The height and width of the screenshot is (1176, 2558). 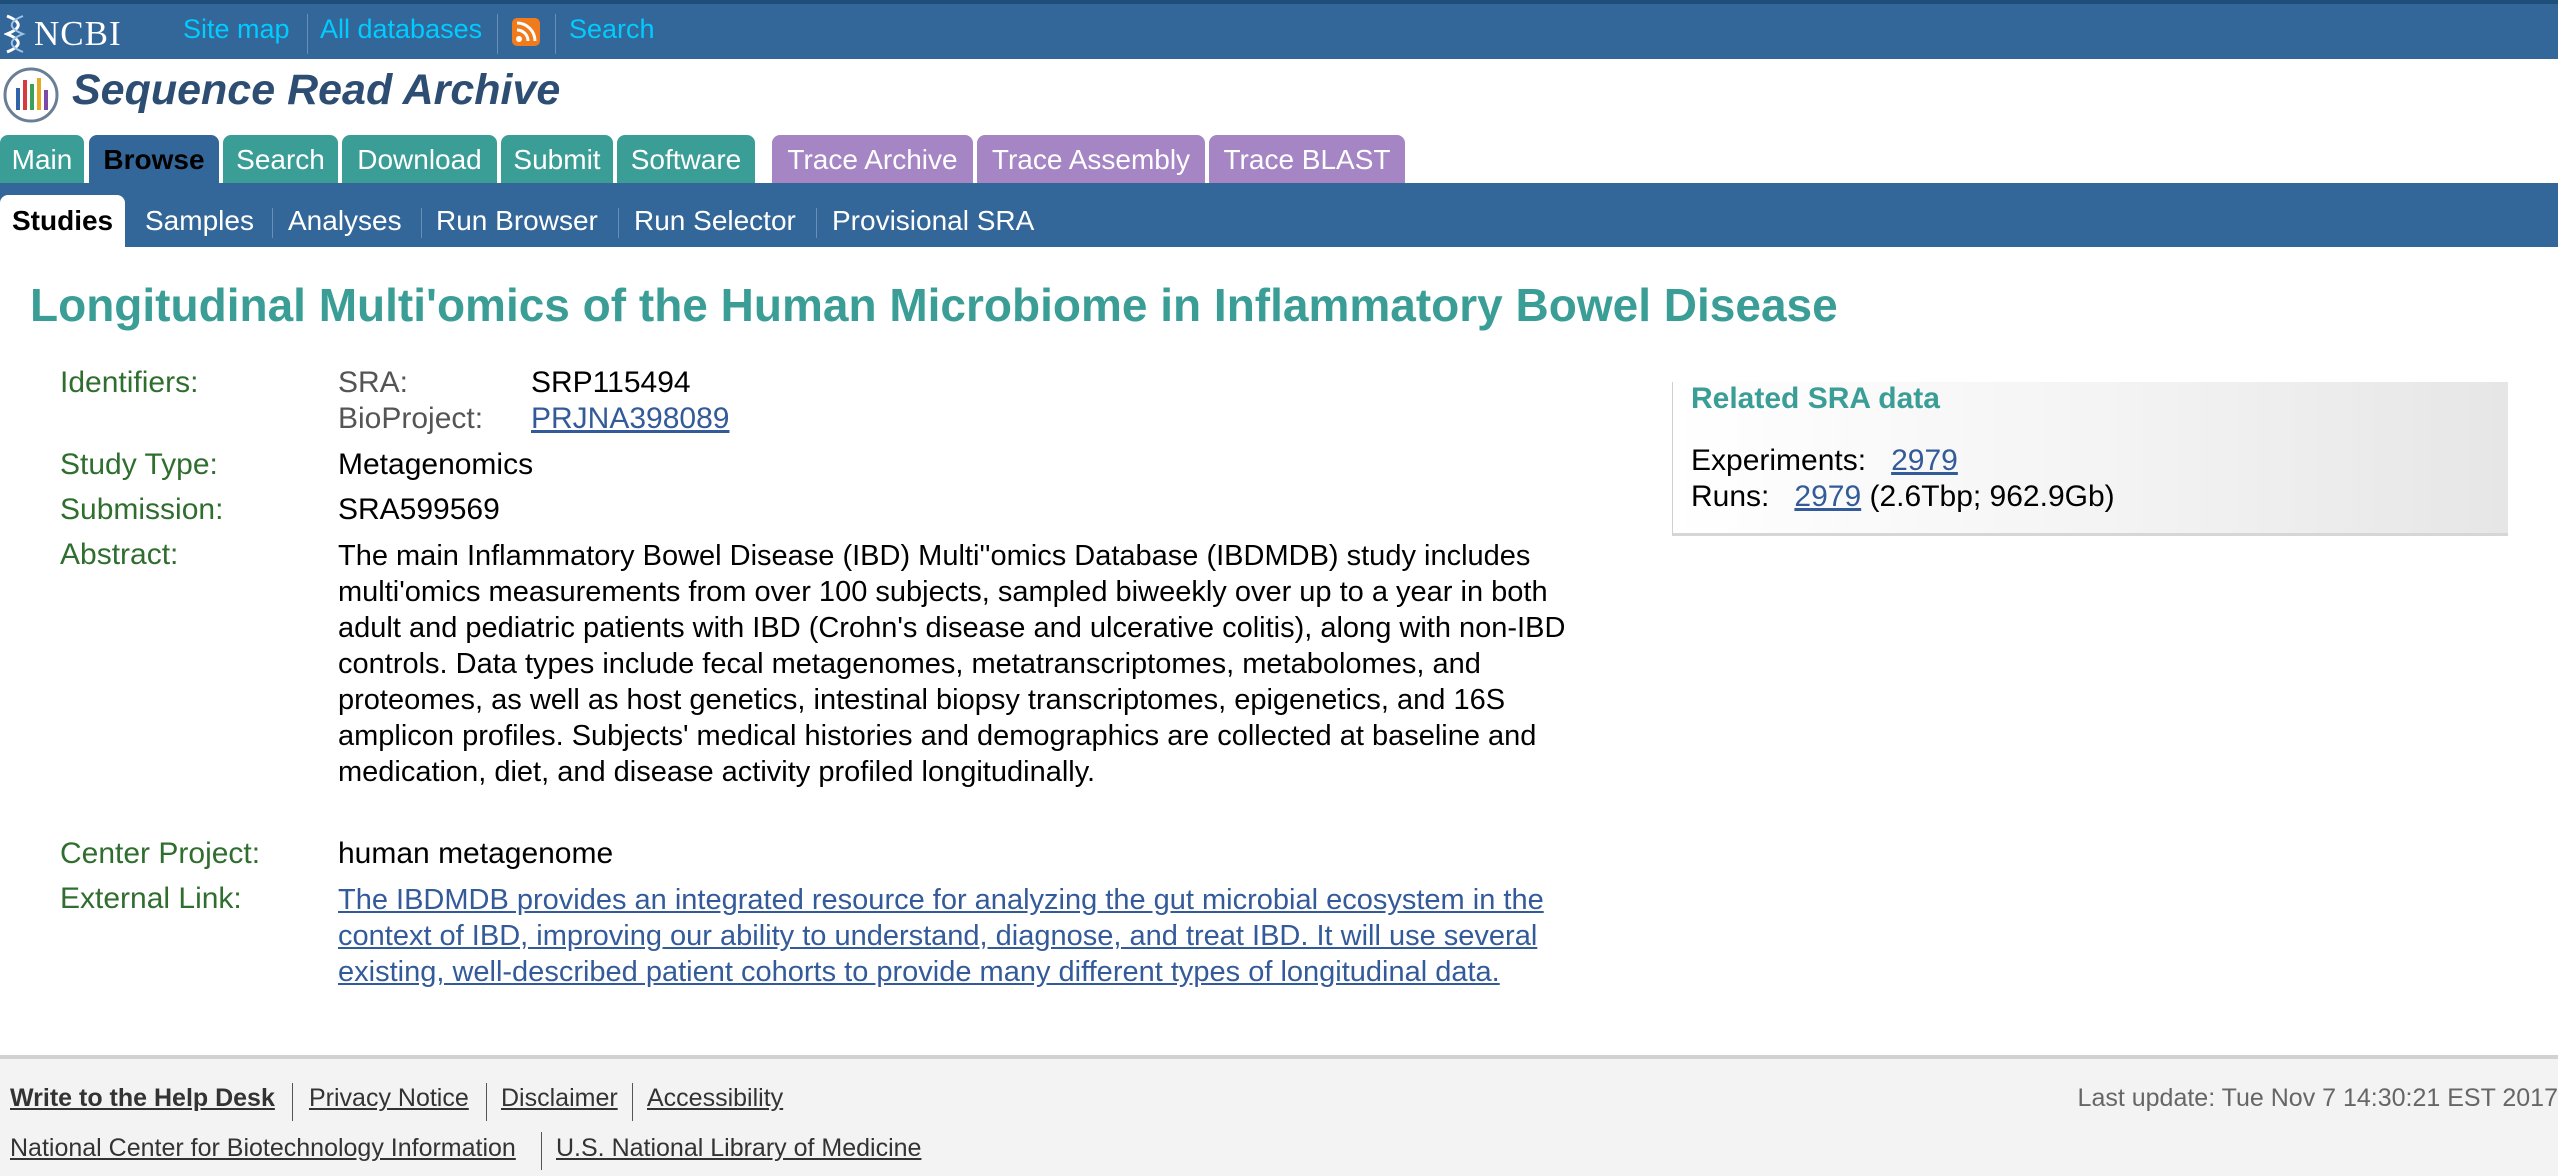 What do you see at coordinates (1279, 29) in the screenshot?
I see `ncbi-top-bar: NCBI Site map All databases Search` at bounding box center [1279, 29].